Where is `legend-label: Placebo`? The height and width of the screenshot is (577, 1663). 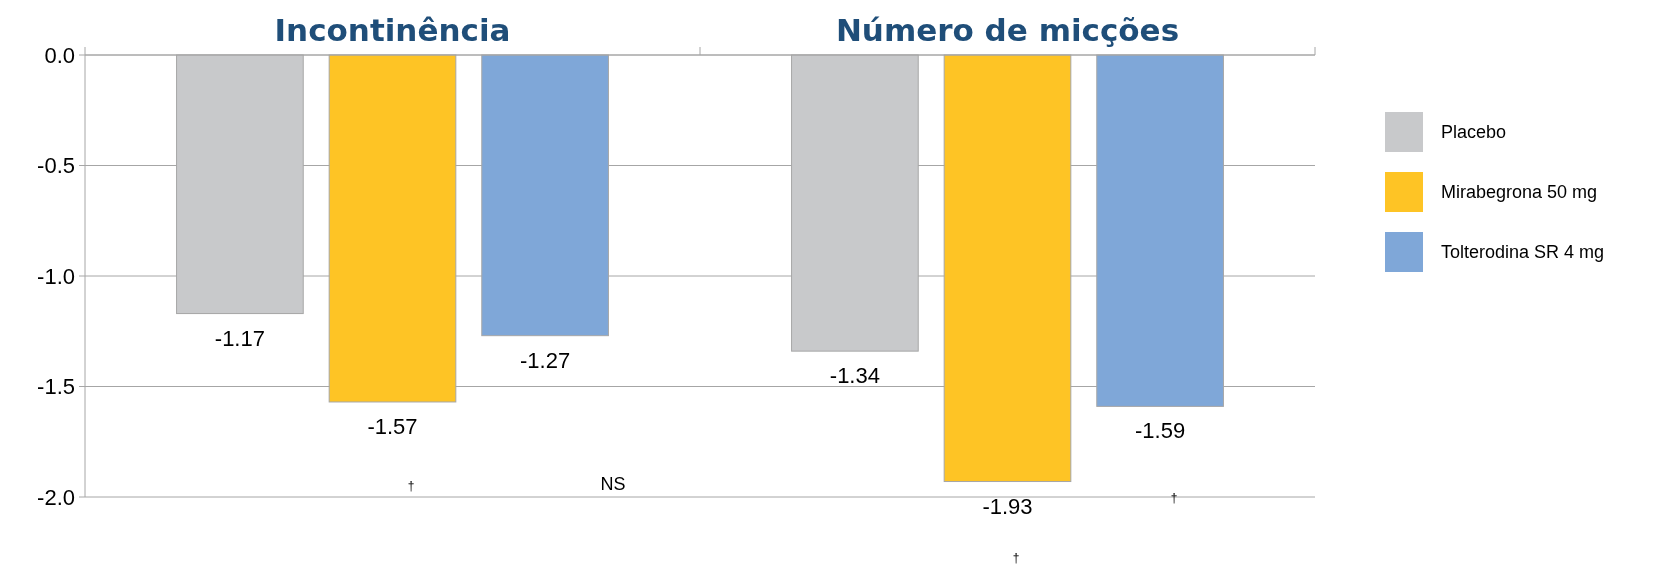
legend-label: Placebo is located at coordinates (1474, 132).